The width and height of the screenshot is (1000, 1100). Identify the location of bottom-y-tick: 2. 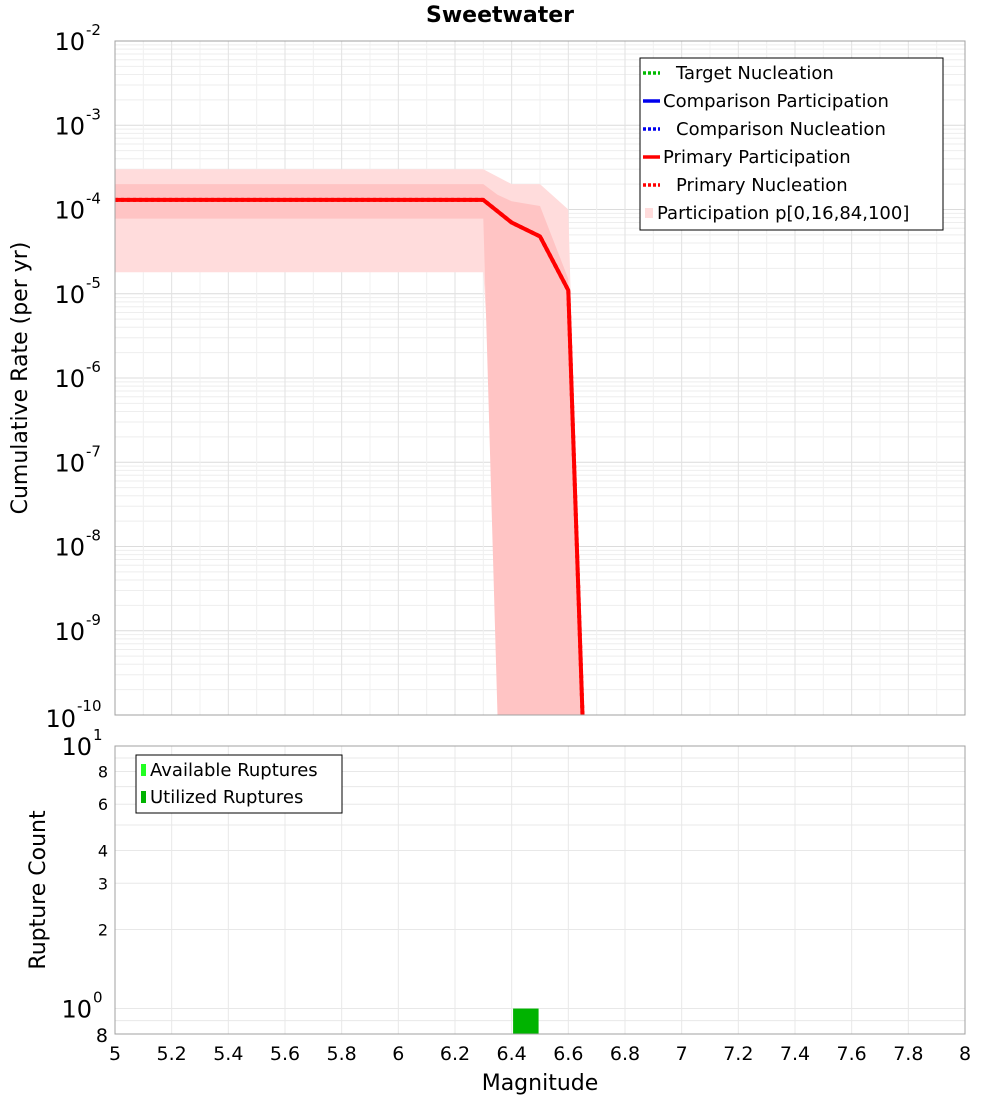
(103, 930).